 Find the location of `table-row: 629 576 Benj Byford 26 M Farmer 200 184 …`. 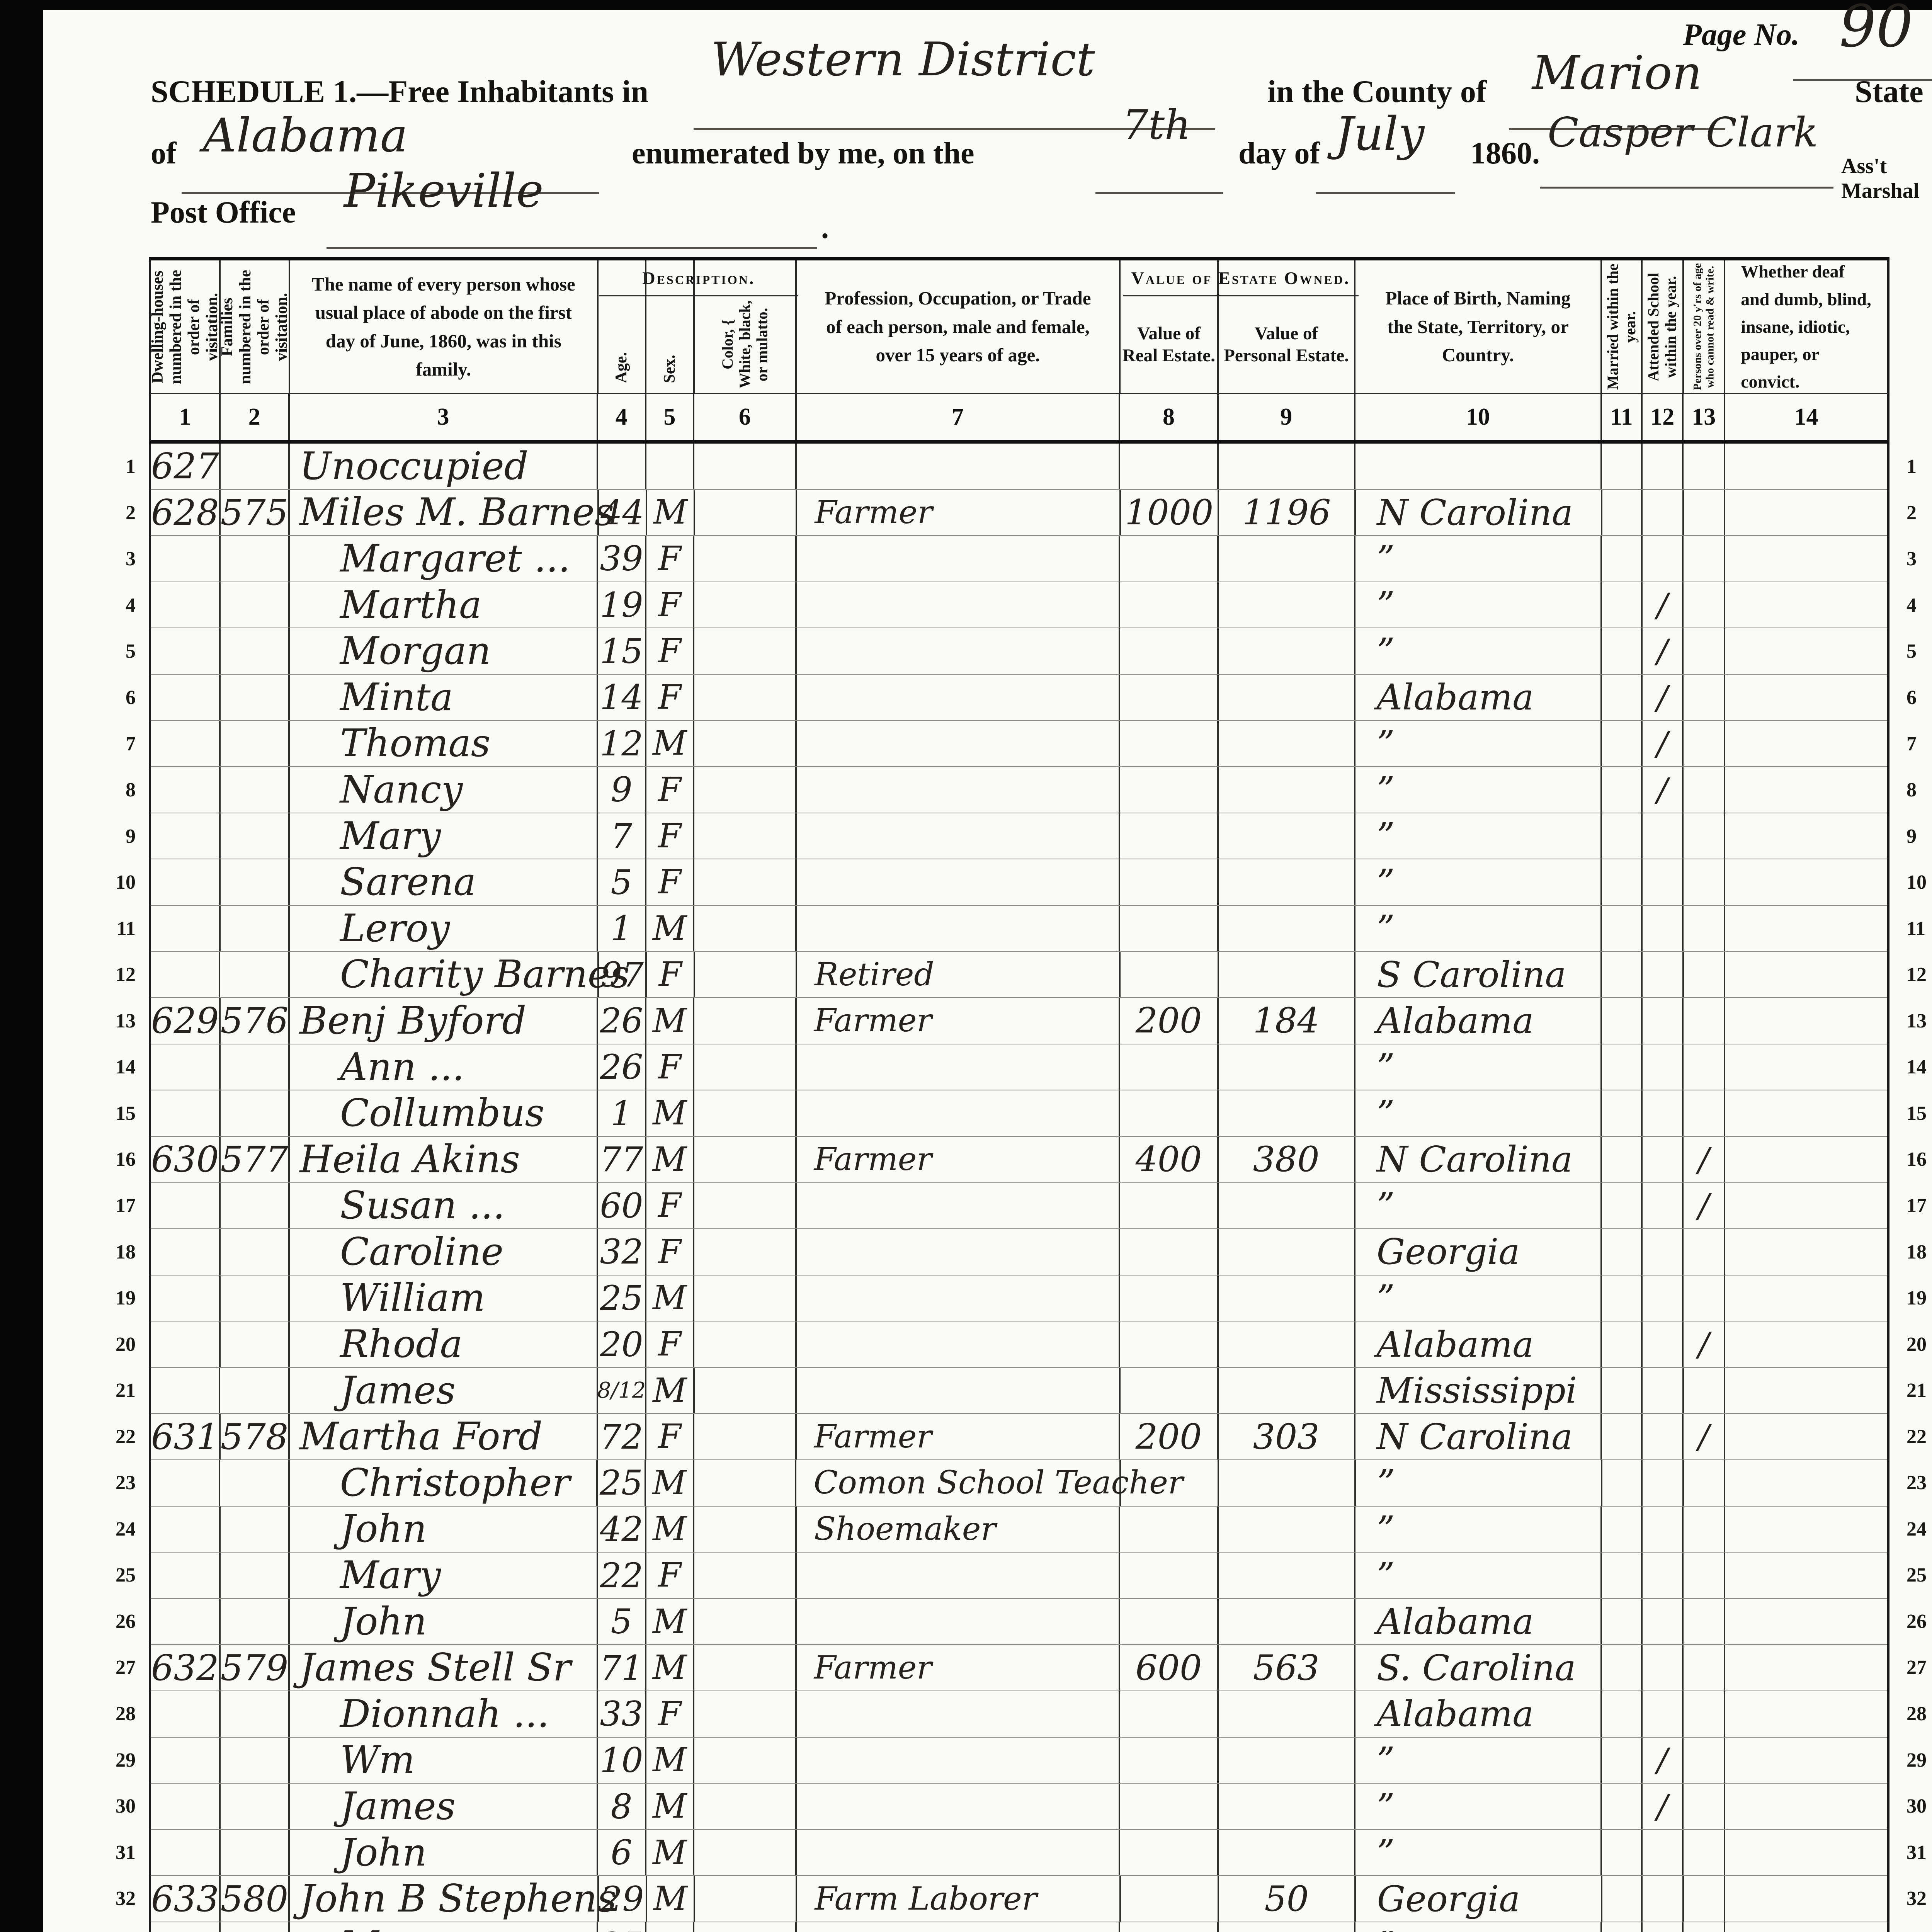

table-row: 629 576 Benj Byford 26 M Farmer 200 184 … is located at coordinates (1019, 1021).